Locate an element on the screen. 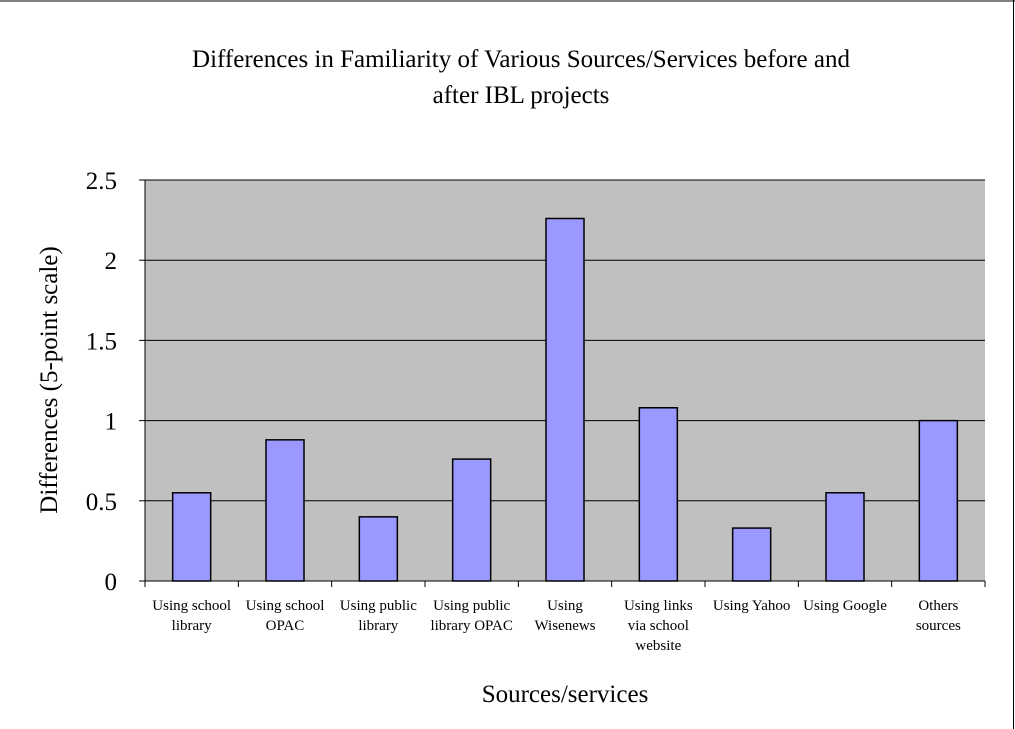  x-tick-label: via school is located at coordinates (658, 626).